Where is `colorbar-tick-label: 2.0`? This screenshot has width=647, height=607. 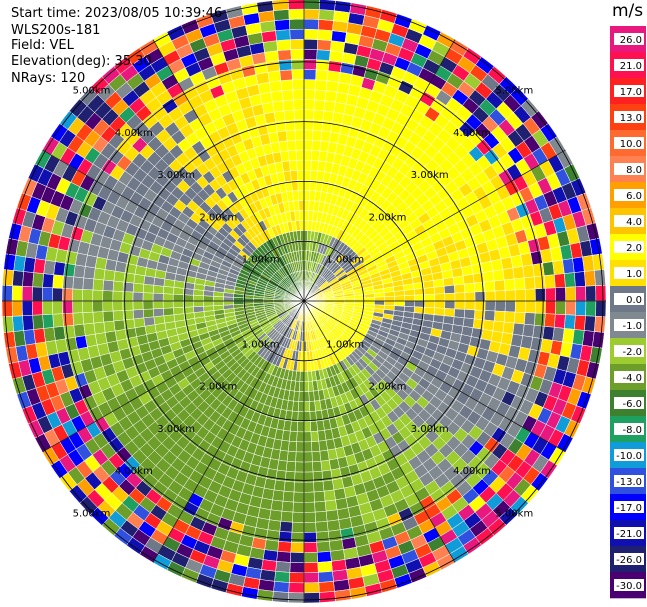
colorbar-tick-label: 2.0 is located at coordinates (634, 248).